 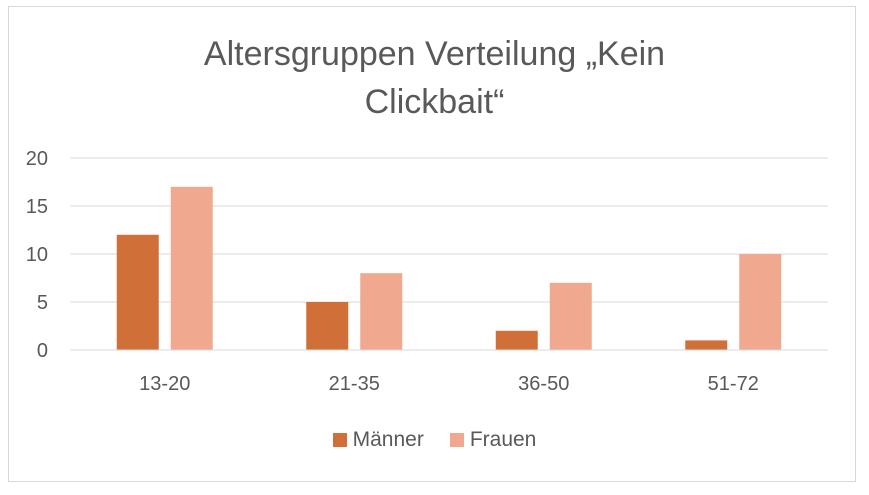 What do you see at coordinates (733, 384) in the screenshot?
I see `x-tick-label: 51-72` at bounding box center [733, 384].